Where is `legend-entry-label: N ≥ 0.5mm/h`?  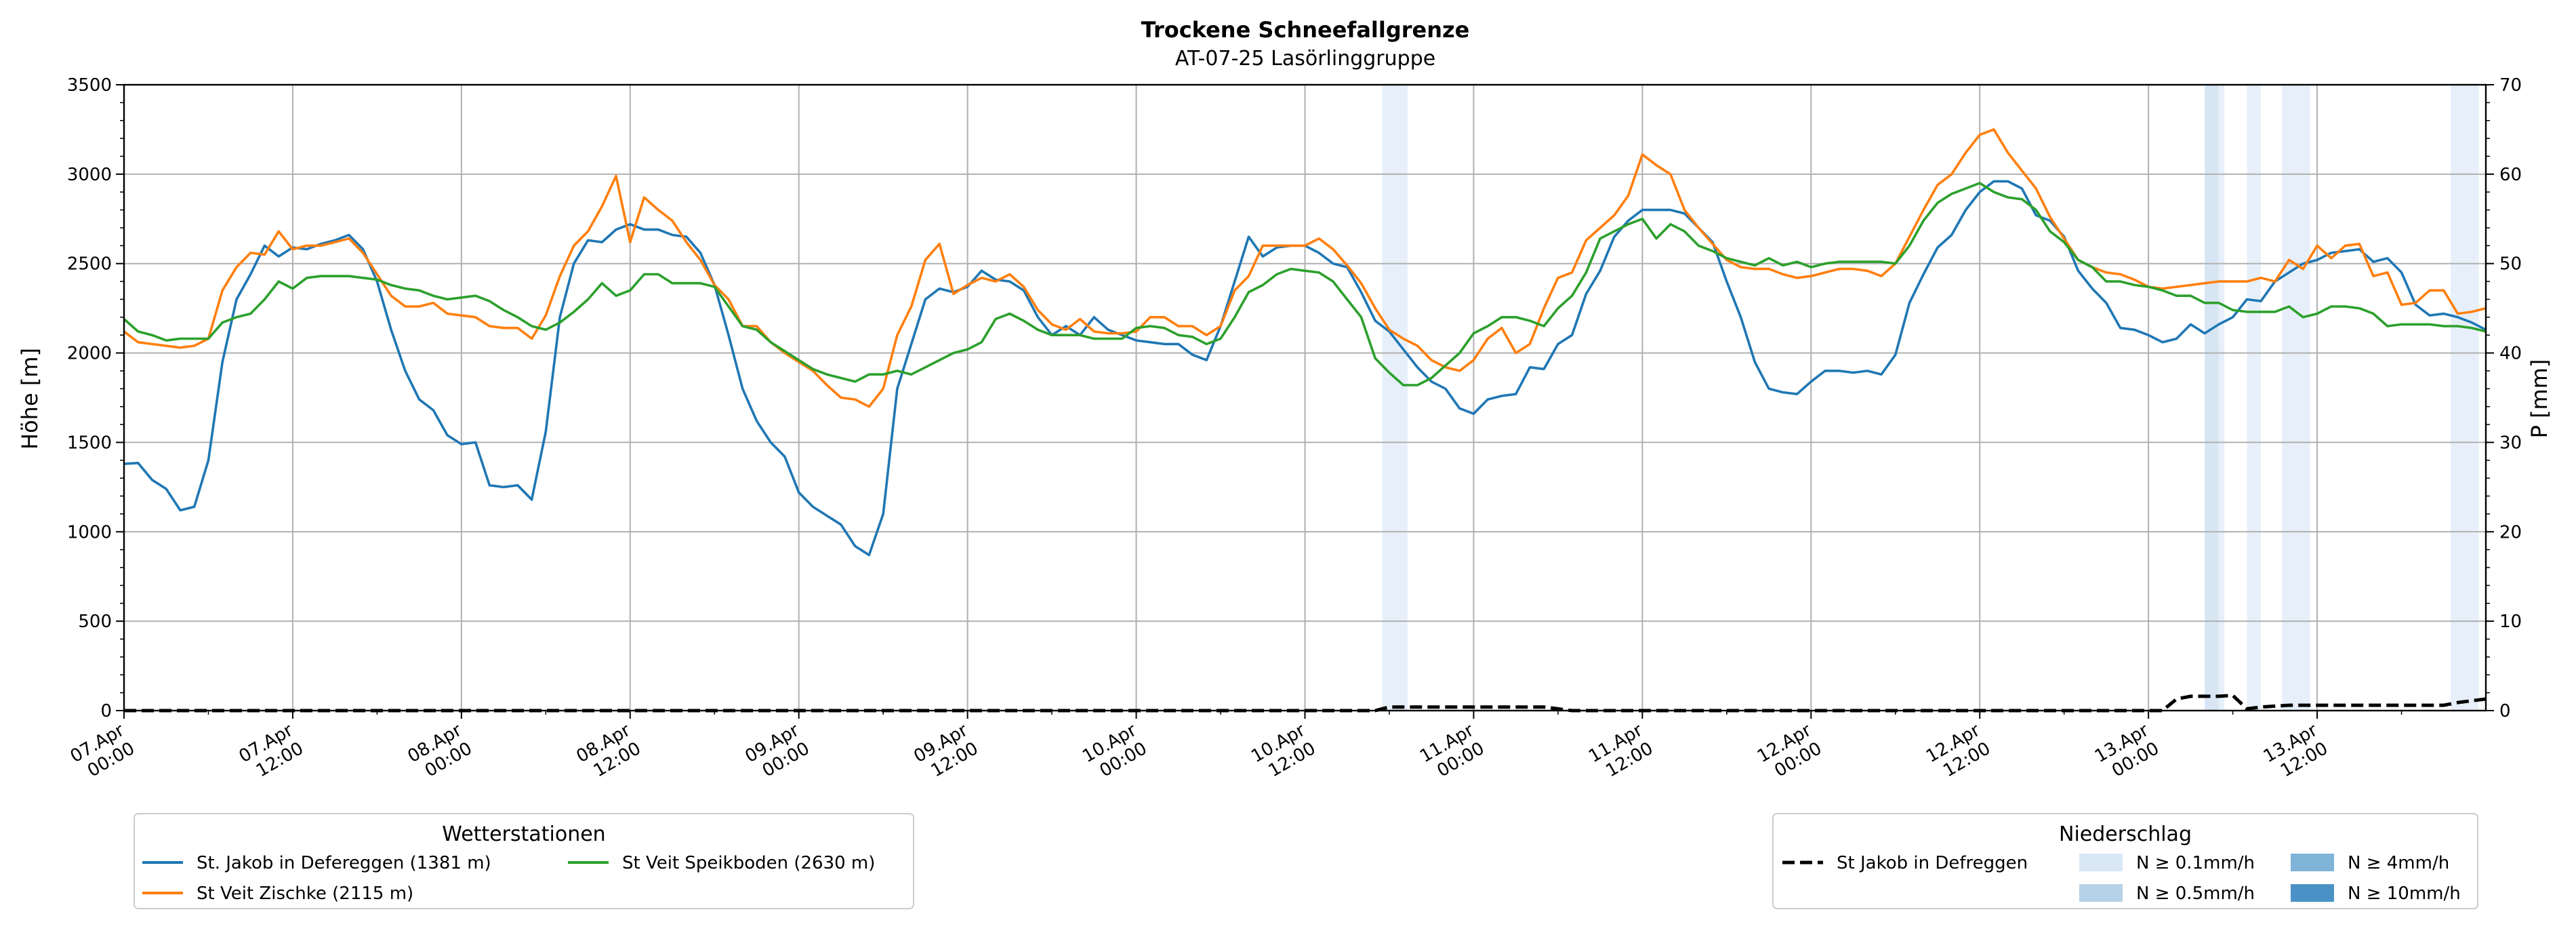 legend-entry-label: N ≥ 0.5mm/h is located at coordinates (2196, 894).